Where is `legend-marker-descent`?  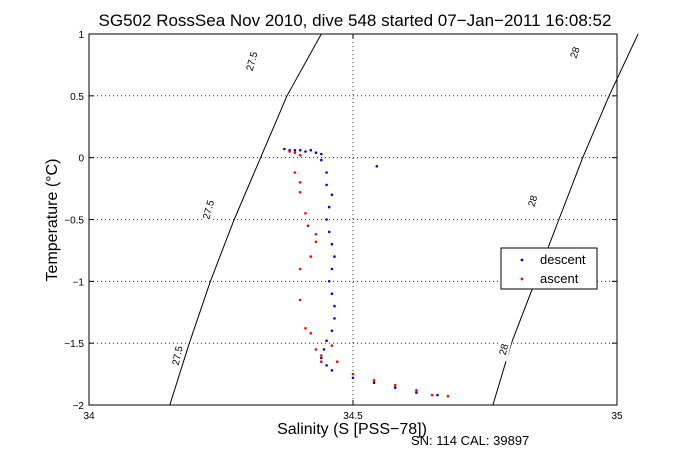
legend-marker-descent is located at coordinates (522, 260).